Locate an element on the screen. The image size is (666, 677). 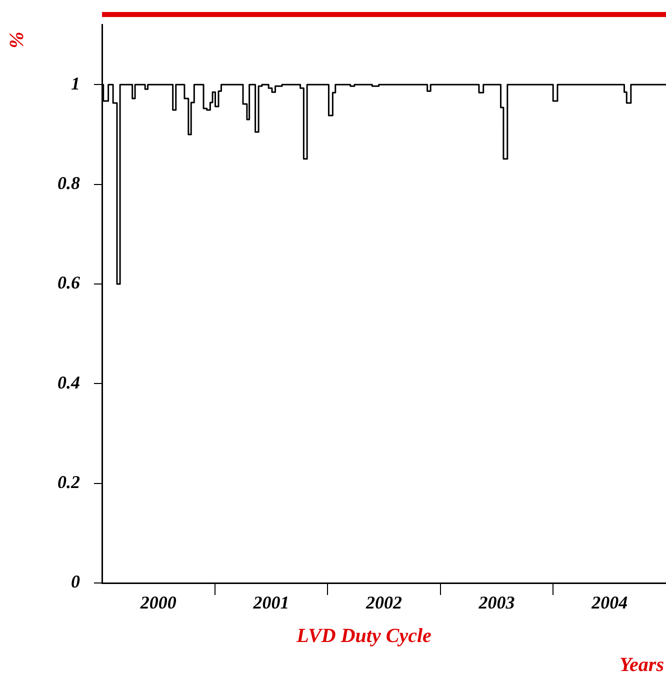
text: LVD Duty Cycle is located at coordinates (364, 636).